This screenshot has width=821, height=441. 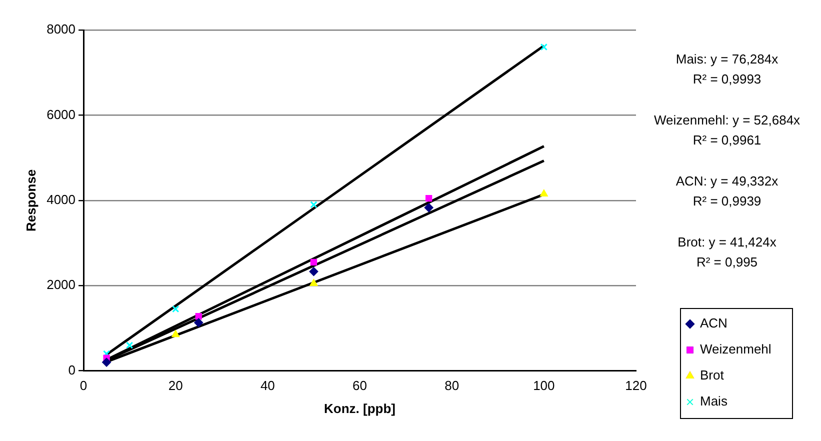 What do you see at coordinates (727, 59) in the screenshot?
I see `text: Mais: y = 76,284x` at bounding box center [727, 59].